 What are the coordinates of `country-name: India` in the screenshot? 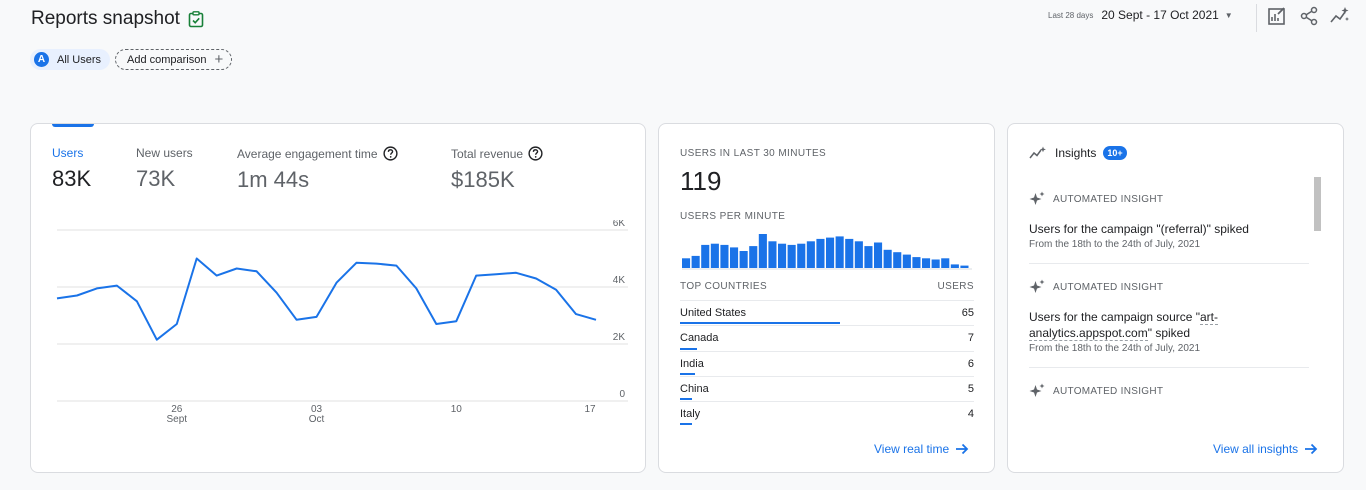 It's located at (692, 363).